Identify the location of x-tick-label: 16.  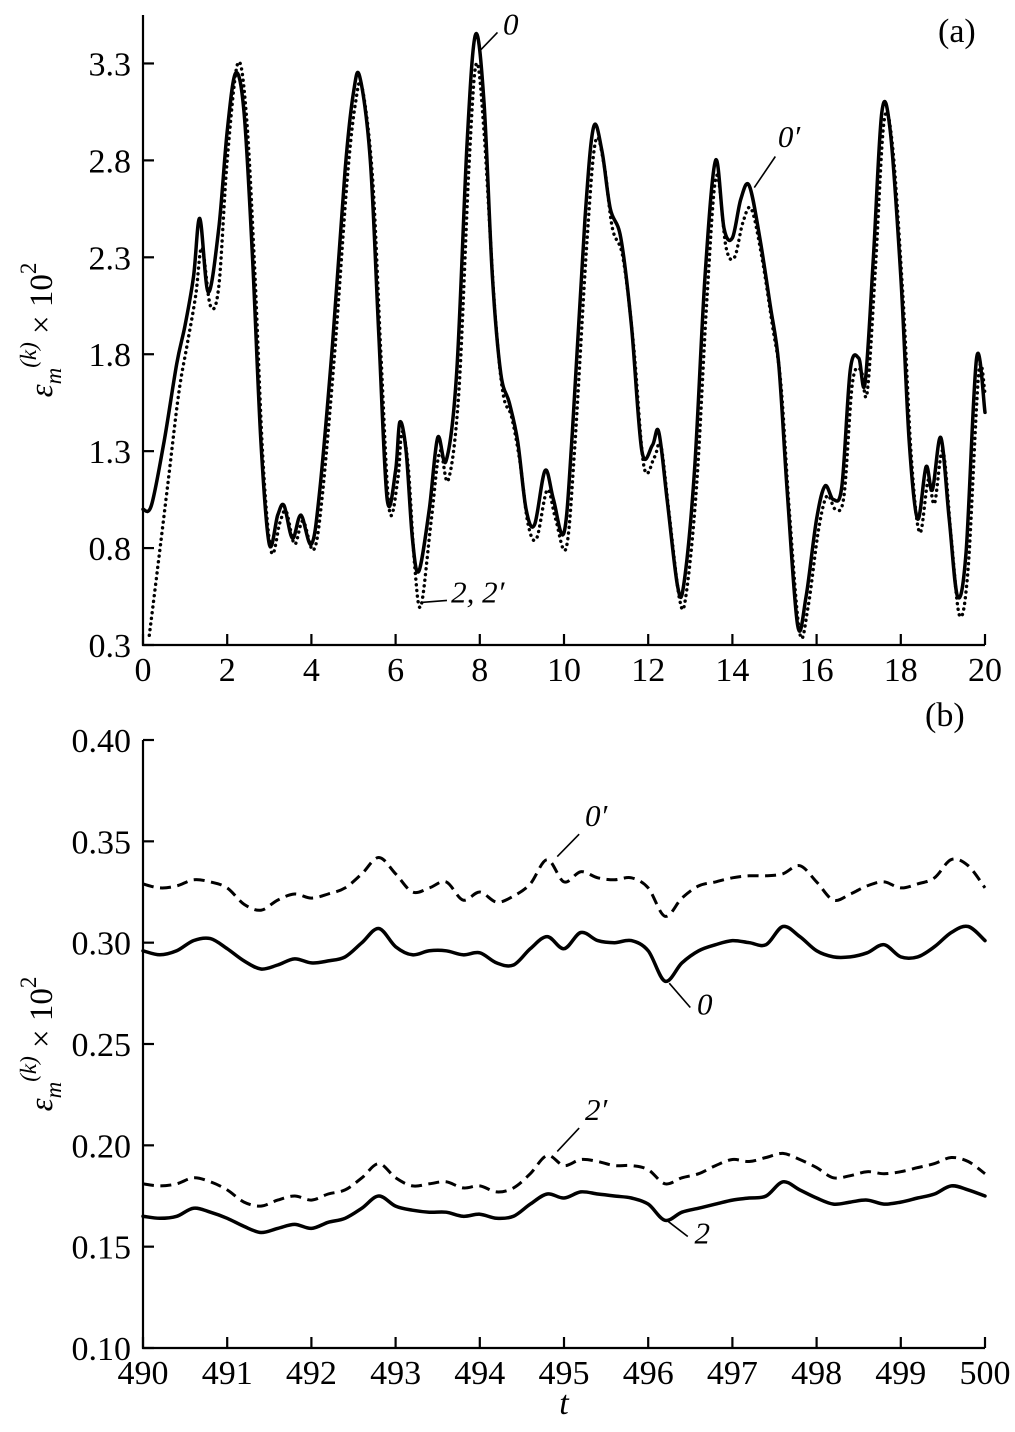
(817, 670).